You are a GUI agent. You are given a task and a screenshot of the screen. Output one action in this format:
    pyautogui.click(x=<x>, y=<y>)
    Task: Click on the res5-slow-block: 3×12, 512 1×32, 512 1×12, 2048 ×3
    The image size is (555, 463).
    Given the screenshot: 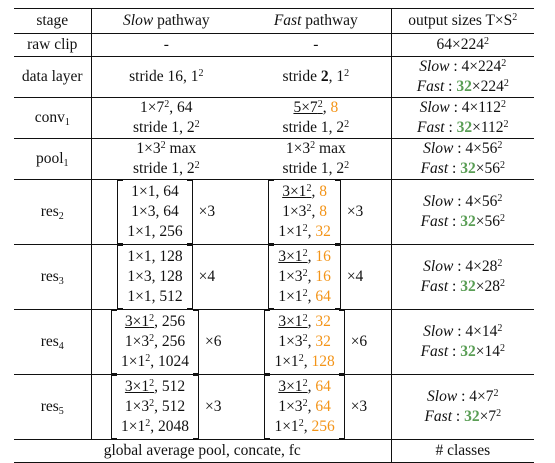 What is the action you would take?
    pyautogui.click(x=166, y=407)
    